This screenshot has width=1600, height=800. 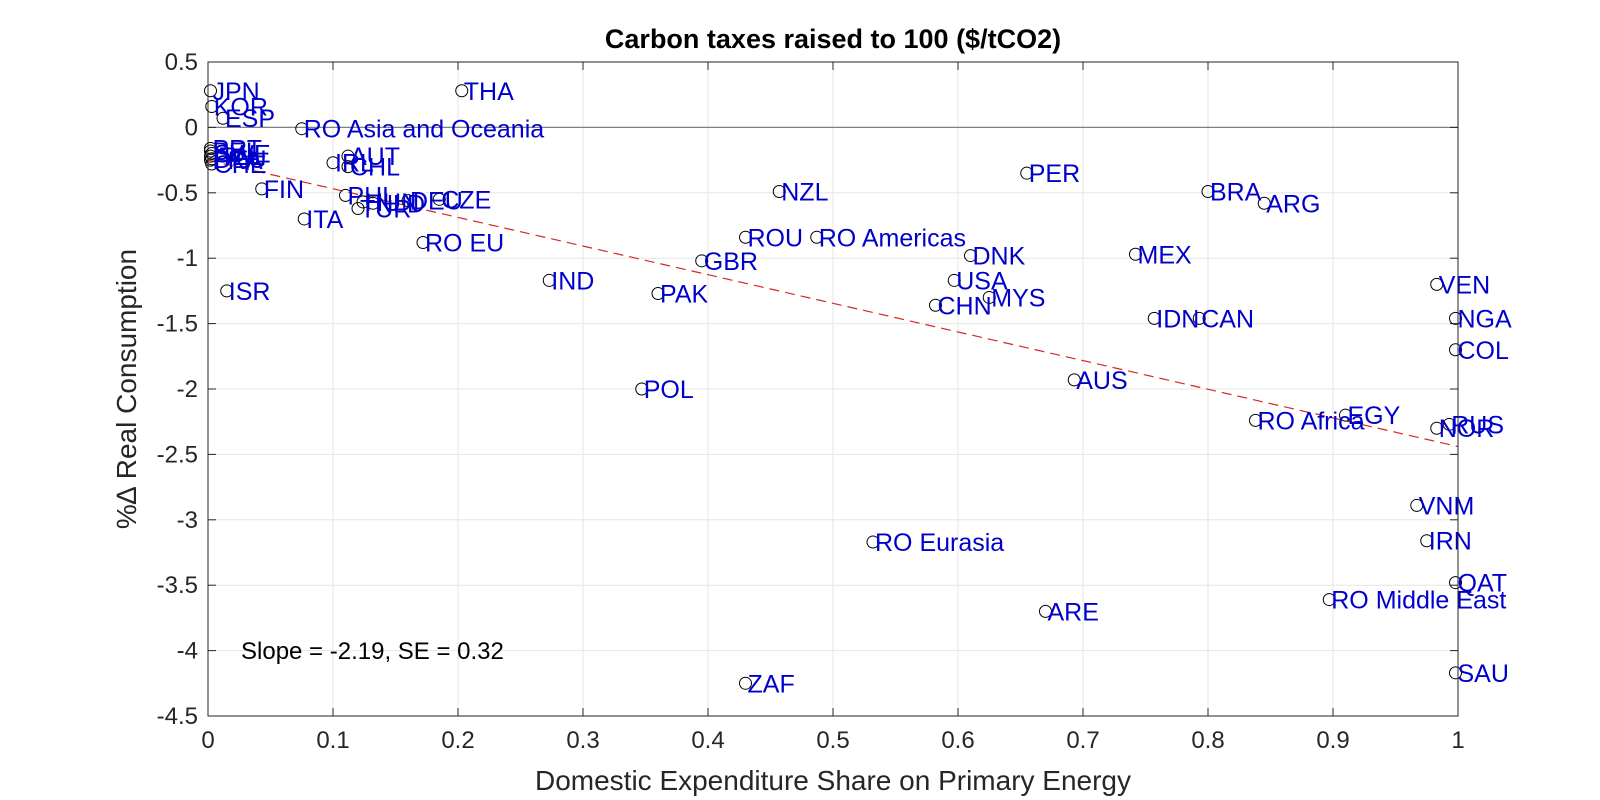 What do you see at coordinates (833, 39) in the screenshot?
I see `chart-title: Carbon taxes raised to 100 ($/tCO2)` at bounding box center [833, 39].